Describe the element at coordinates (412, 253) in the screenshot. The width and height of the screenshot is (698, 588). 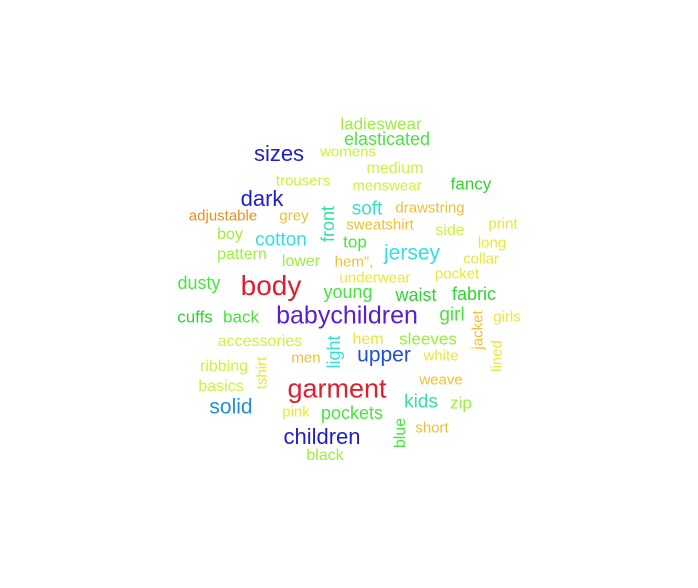
I see `word-jersey: jersey` at that location.